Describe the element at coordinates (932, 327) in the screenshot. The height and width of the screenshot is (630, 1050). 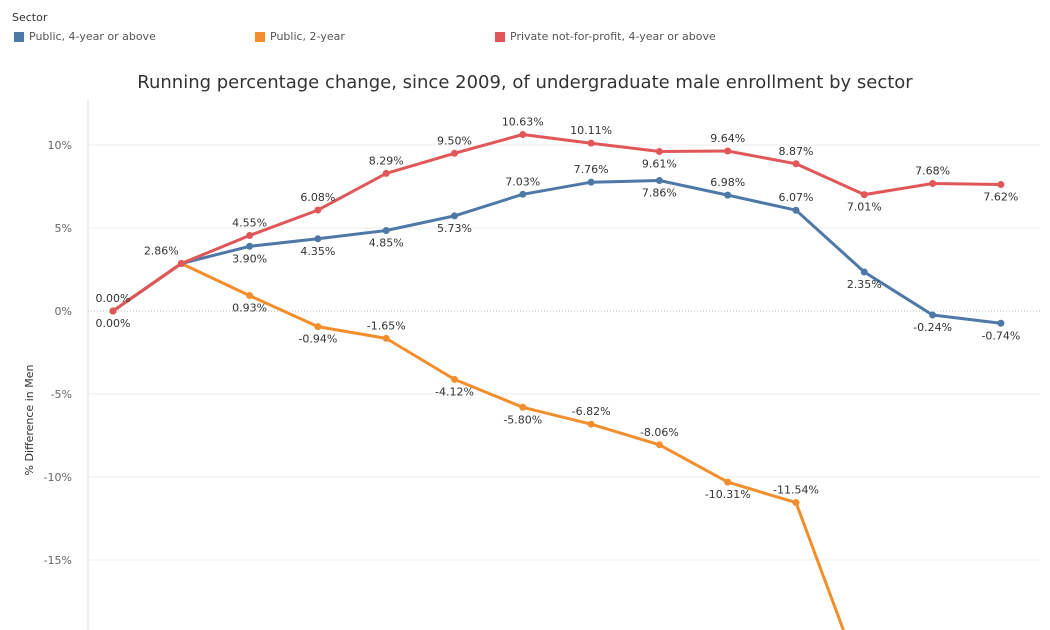
I see `data-label: -0.24%` at that location.